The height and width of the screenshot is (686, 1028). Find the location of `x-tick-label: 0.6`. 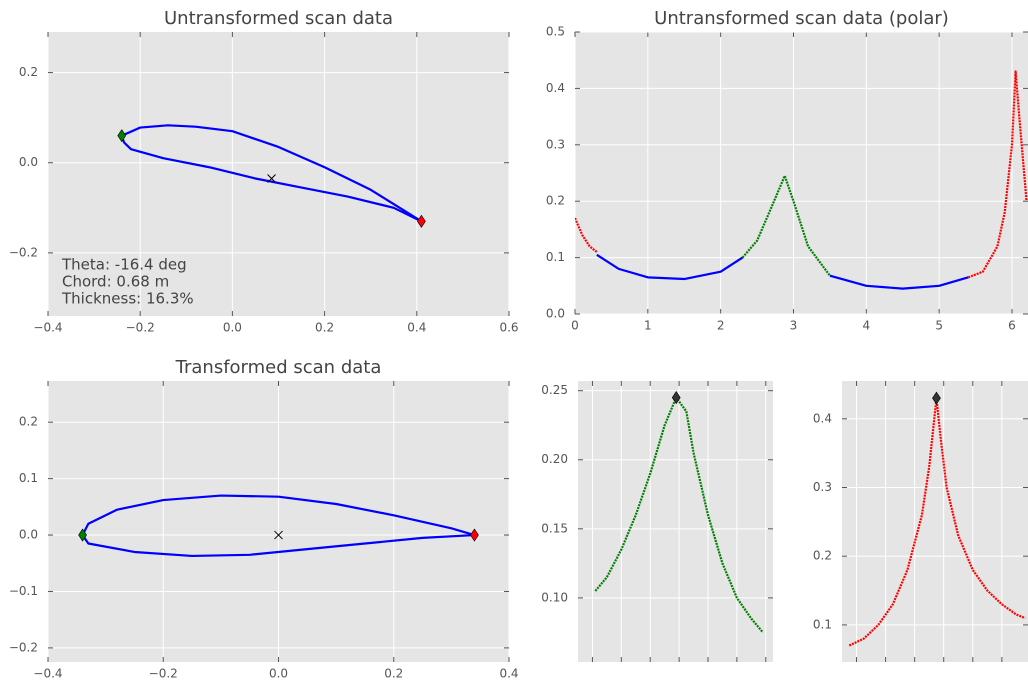

x-tick-label: 0.6 is located at coordinates (508, 328).